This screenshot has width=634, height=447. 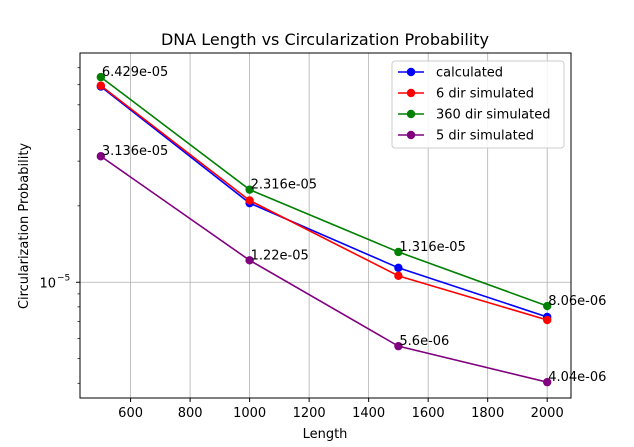 I want to click on legend-label: 6 dir simulated, so click(x=485, y=94).